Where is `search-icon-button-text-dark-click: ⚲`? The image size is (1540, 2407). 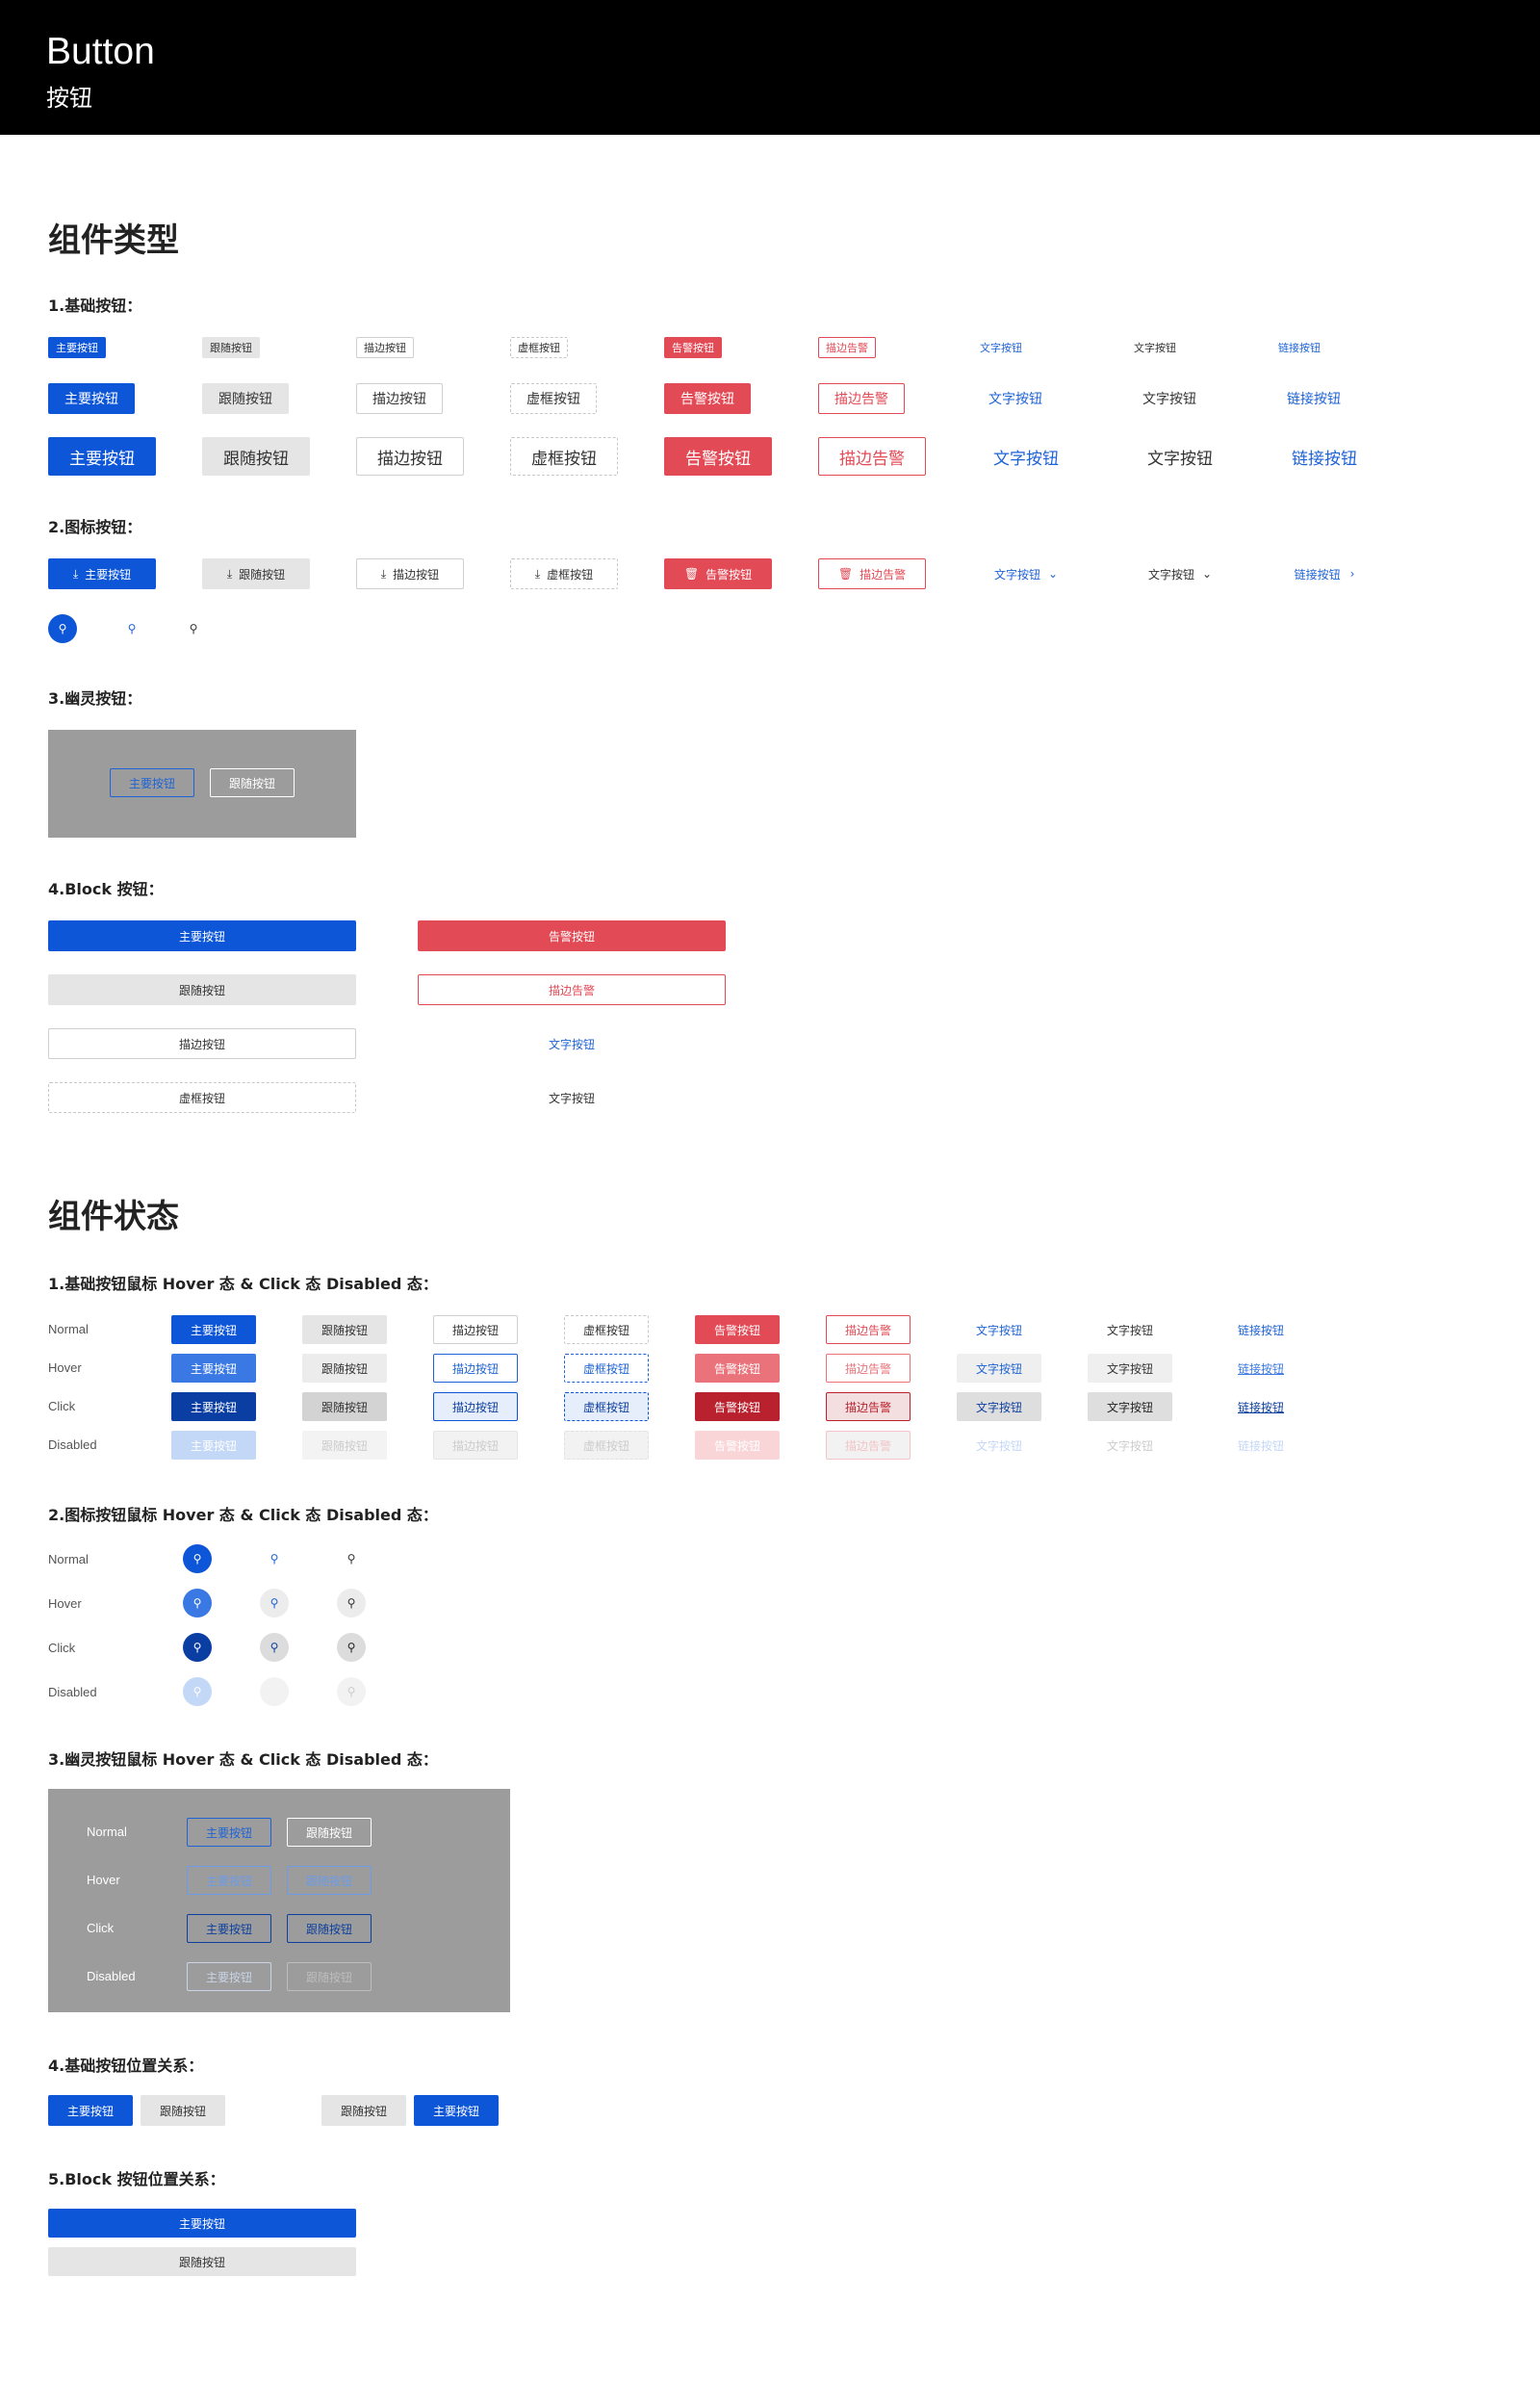 search-icon-button-text-dark-click: ⚲ is located at coordinates (351, 1647).